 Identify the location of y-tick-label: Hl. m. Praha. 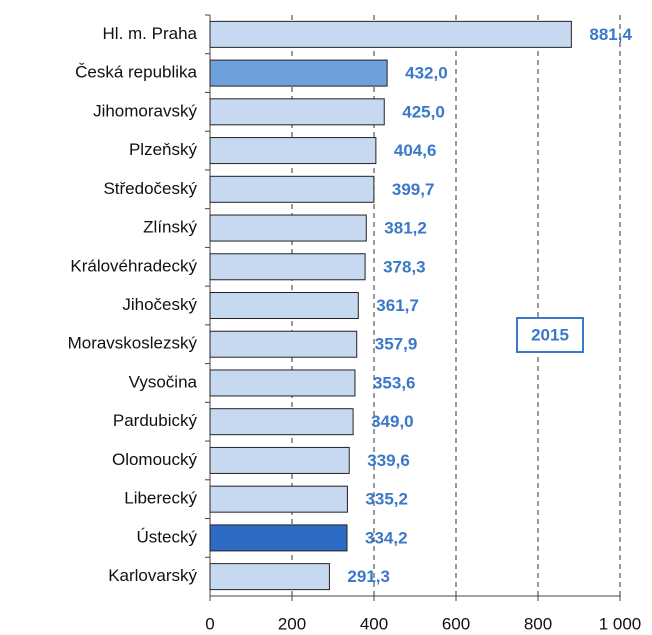
(150, 33).